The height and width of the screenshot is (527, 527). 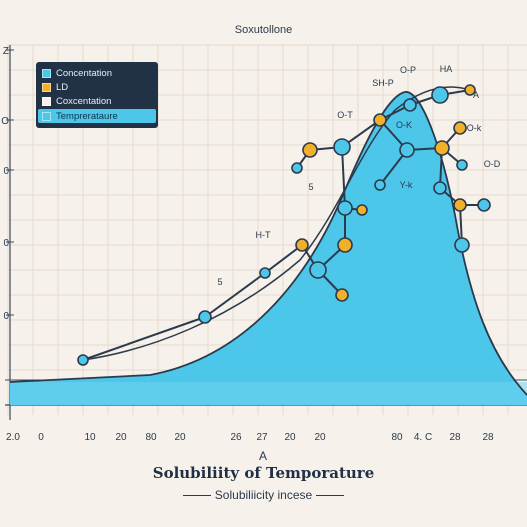 I want to click on x-tick-label: 26, so click(x=236, y=437).